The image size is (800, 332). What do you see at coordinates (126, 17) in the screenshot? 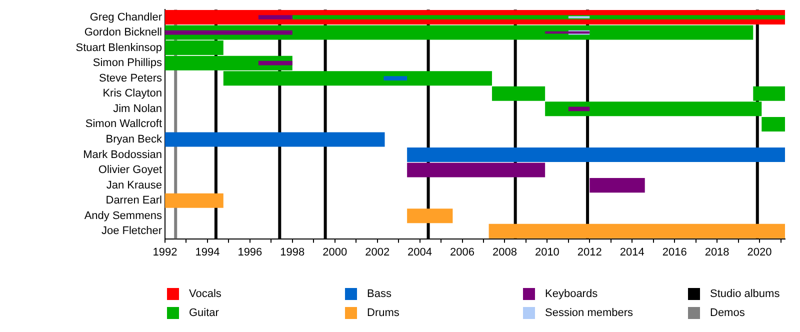
I see `y-tick-label: Greg Chandler` at bounding box center [126, 17].